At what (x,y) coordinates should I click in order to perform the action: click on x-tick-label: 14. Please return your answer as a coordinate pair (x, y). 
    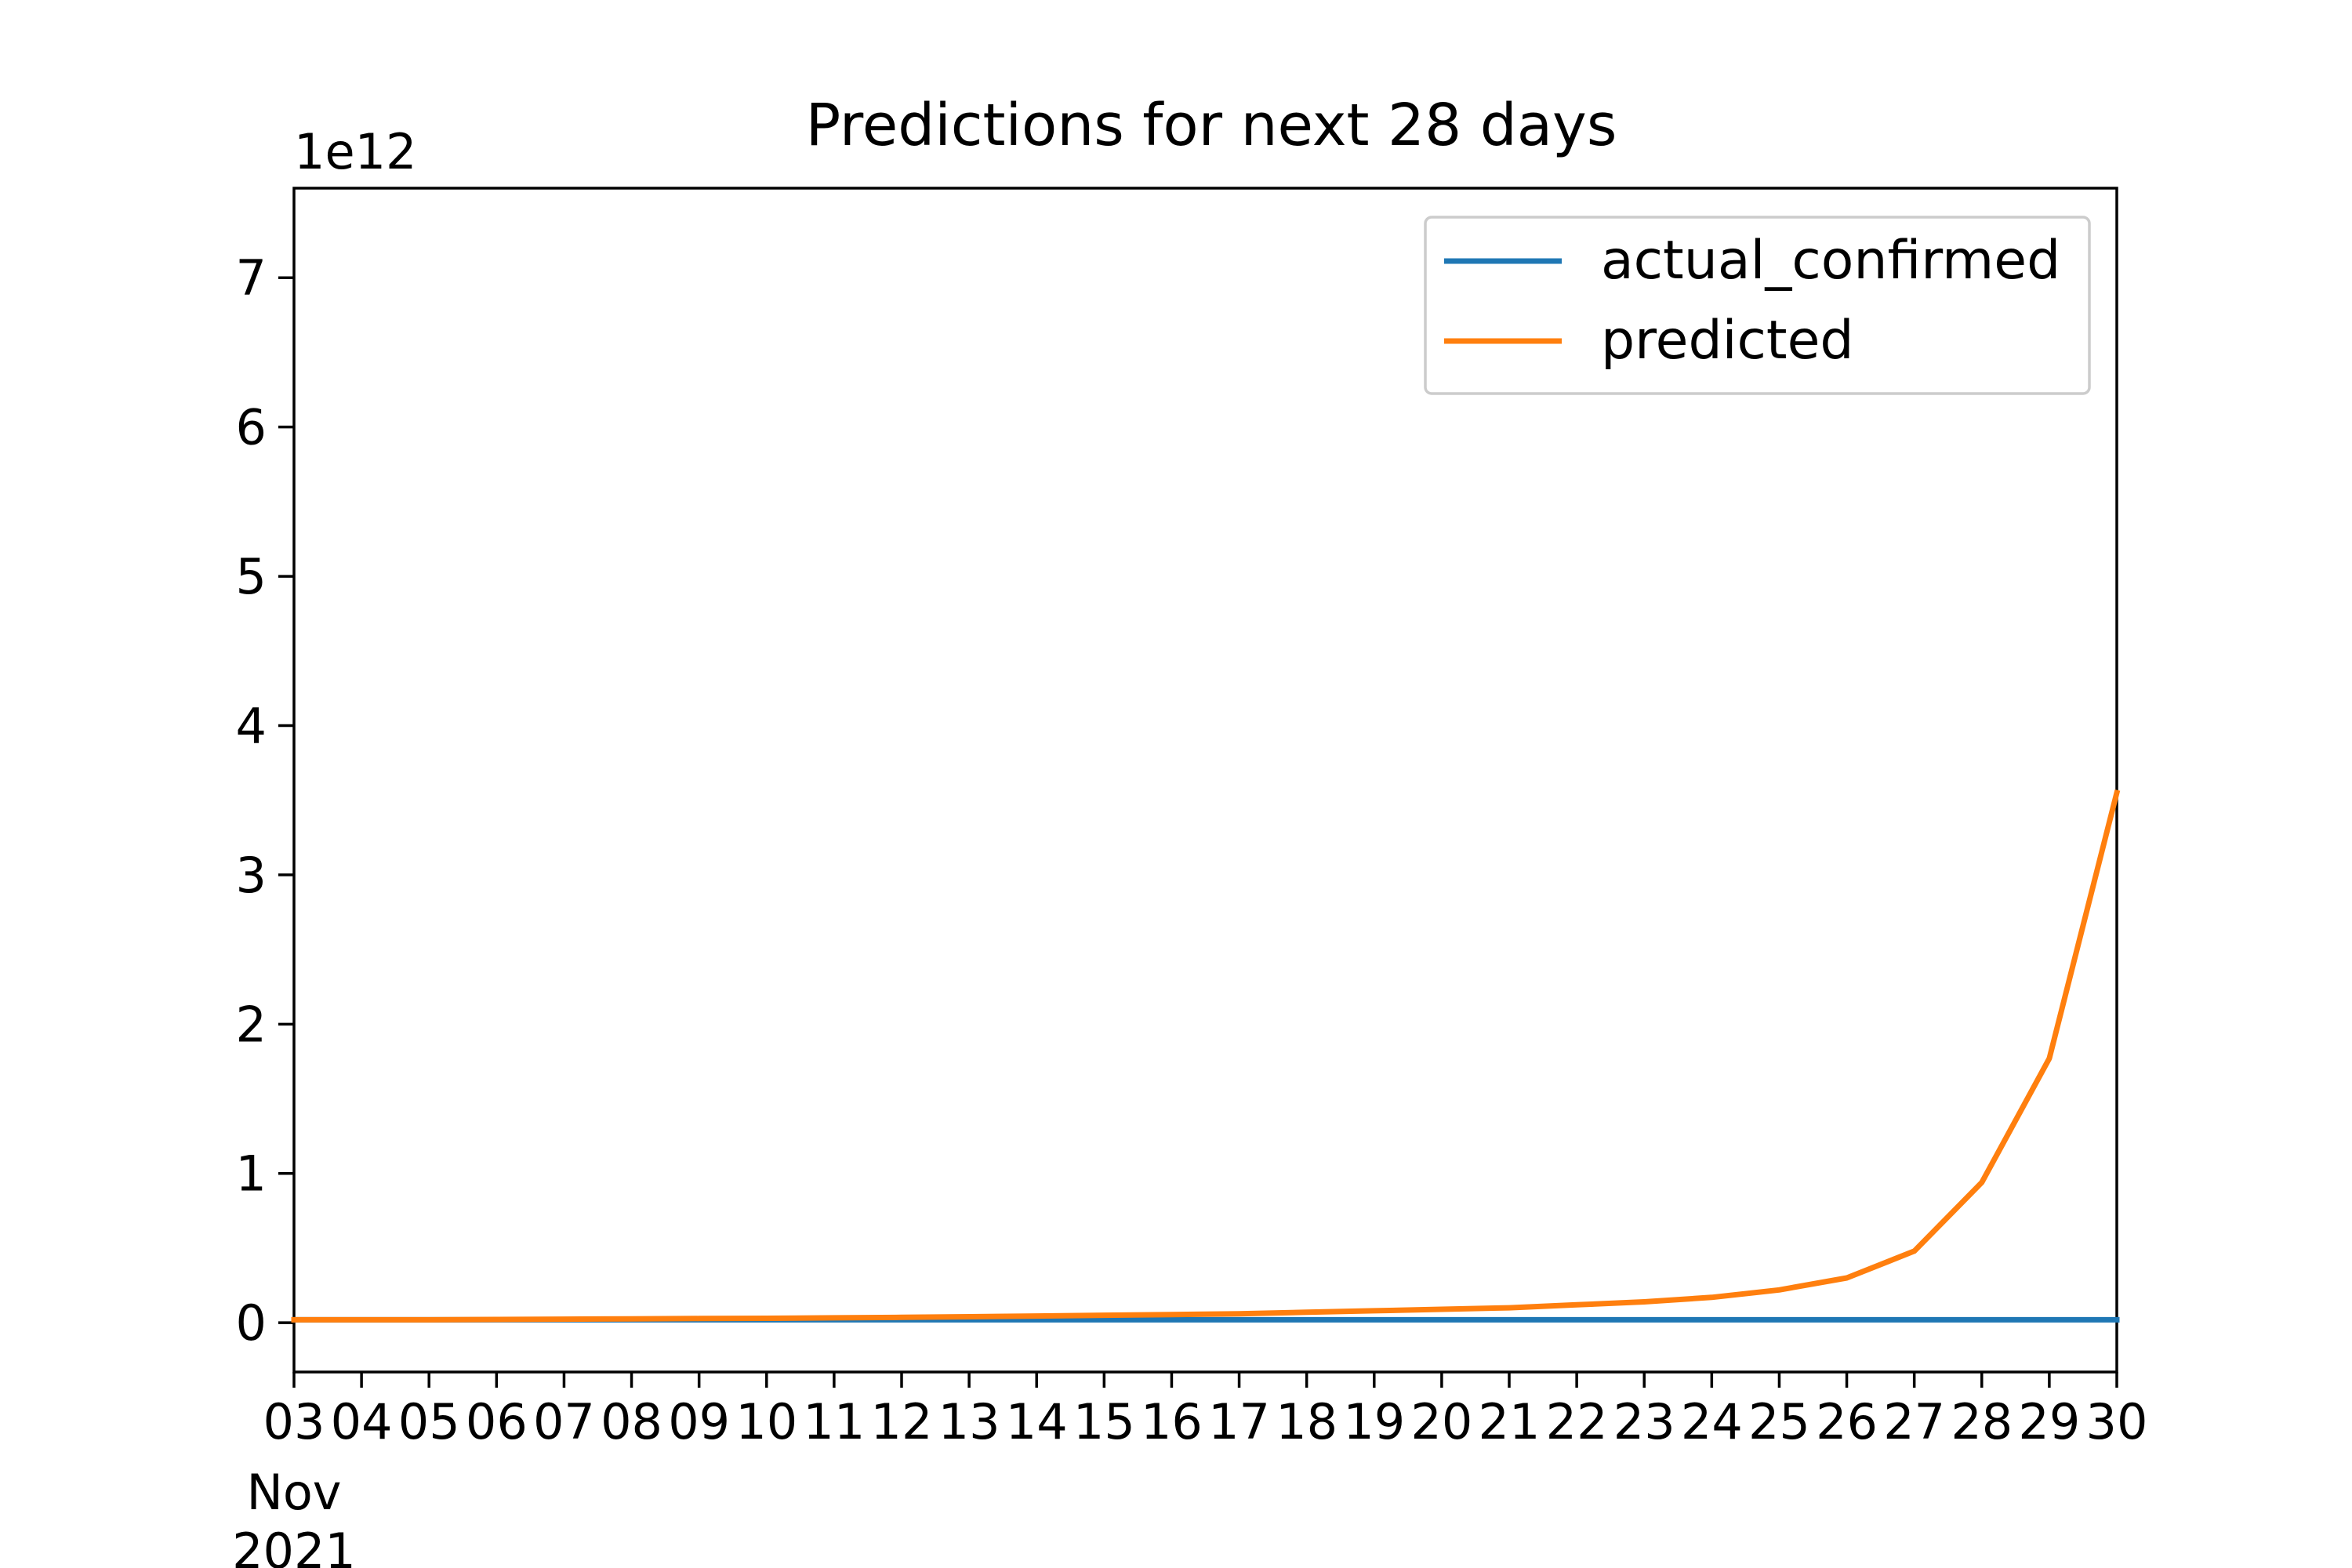
    Looking at the image, I should click on (1037, 1421).